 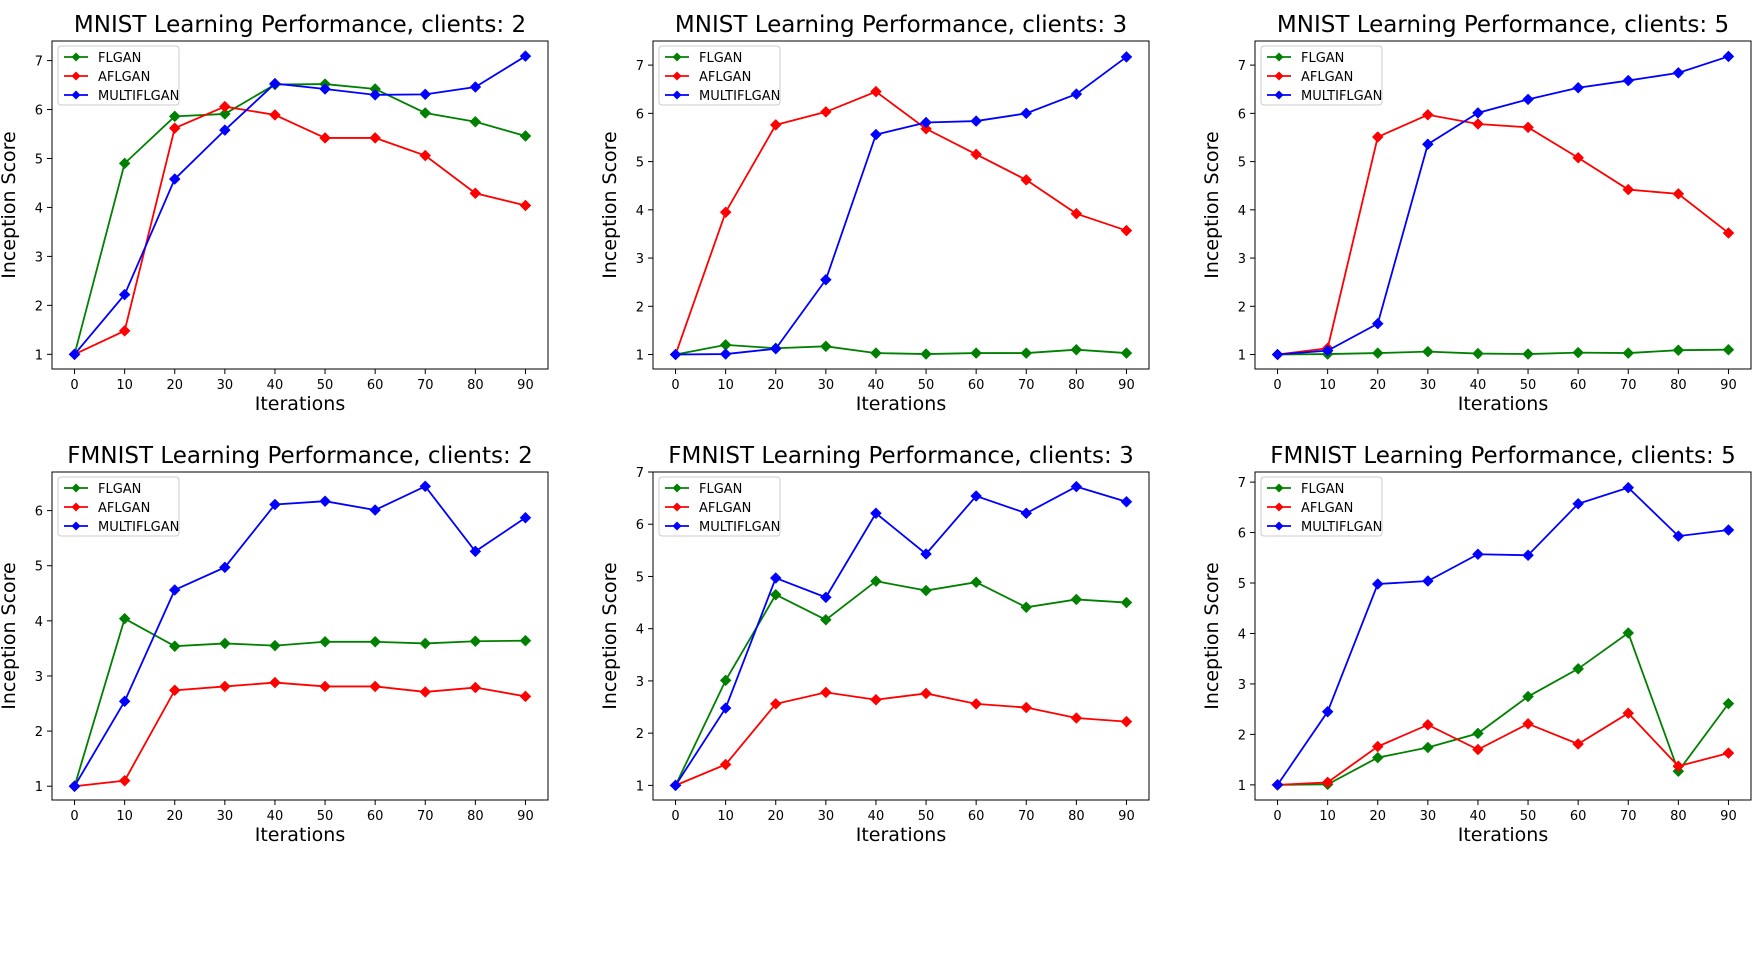 I want to click on y-tick-label: 6, so click(x=1242, y=114).